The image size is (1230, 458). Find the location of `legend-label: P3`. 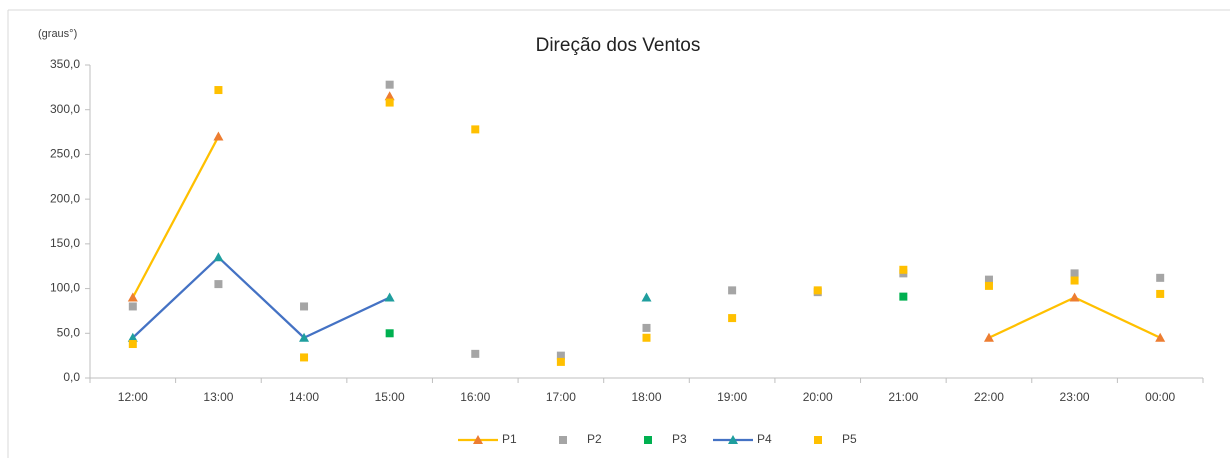

legend-label: P3 is located at coordinates (679, 439).